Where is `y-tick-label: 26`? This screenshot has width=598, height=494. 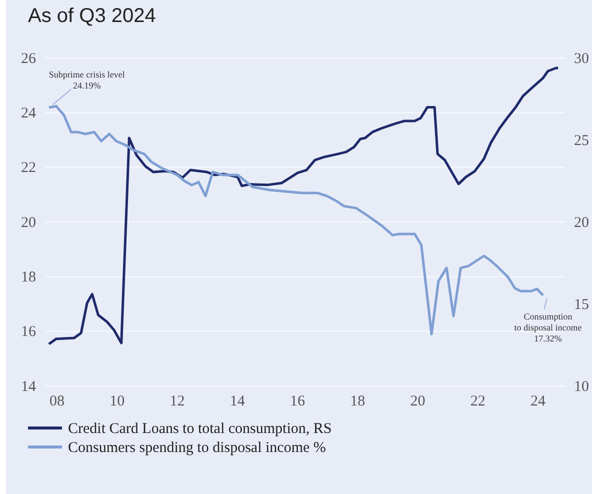
y-tick-label: 26 is located at coordinates (28, 58).